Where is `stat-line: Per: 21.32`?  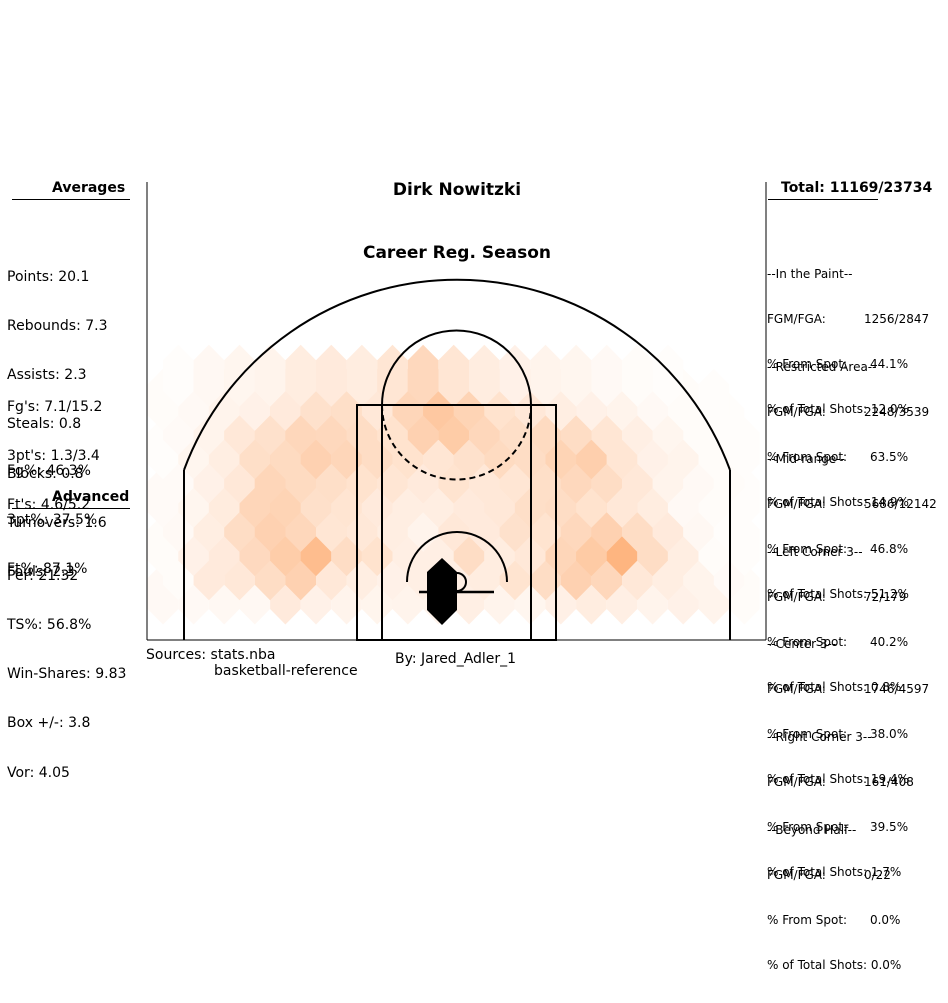
stat-line: Per: 21.32 is located at coordinates (43, 575).